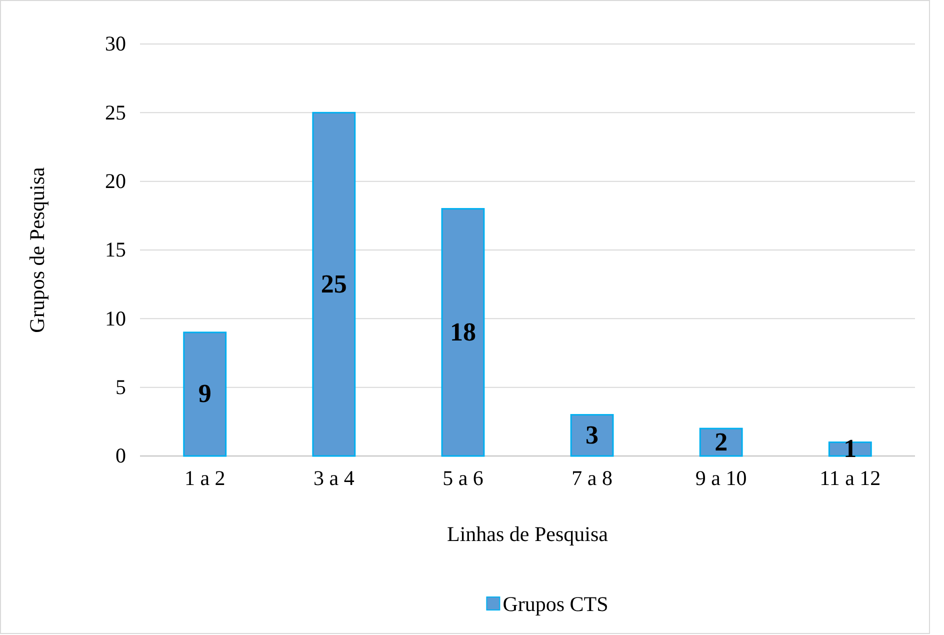 This screenshot has height=635, width=944. What do you see at coordinates (37, 249) in the screenshot?
I see `y-axis-title: Grupos de Pesquisa` at bounding box center [37, 249].